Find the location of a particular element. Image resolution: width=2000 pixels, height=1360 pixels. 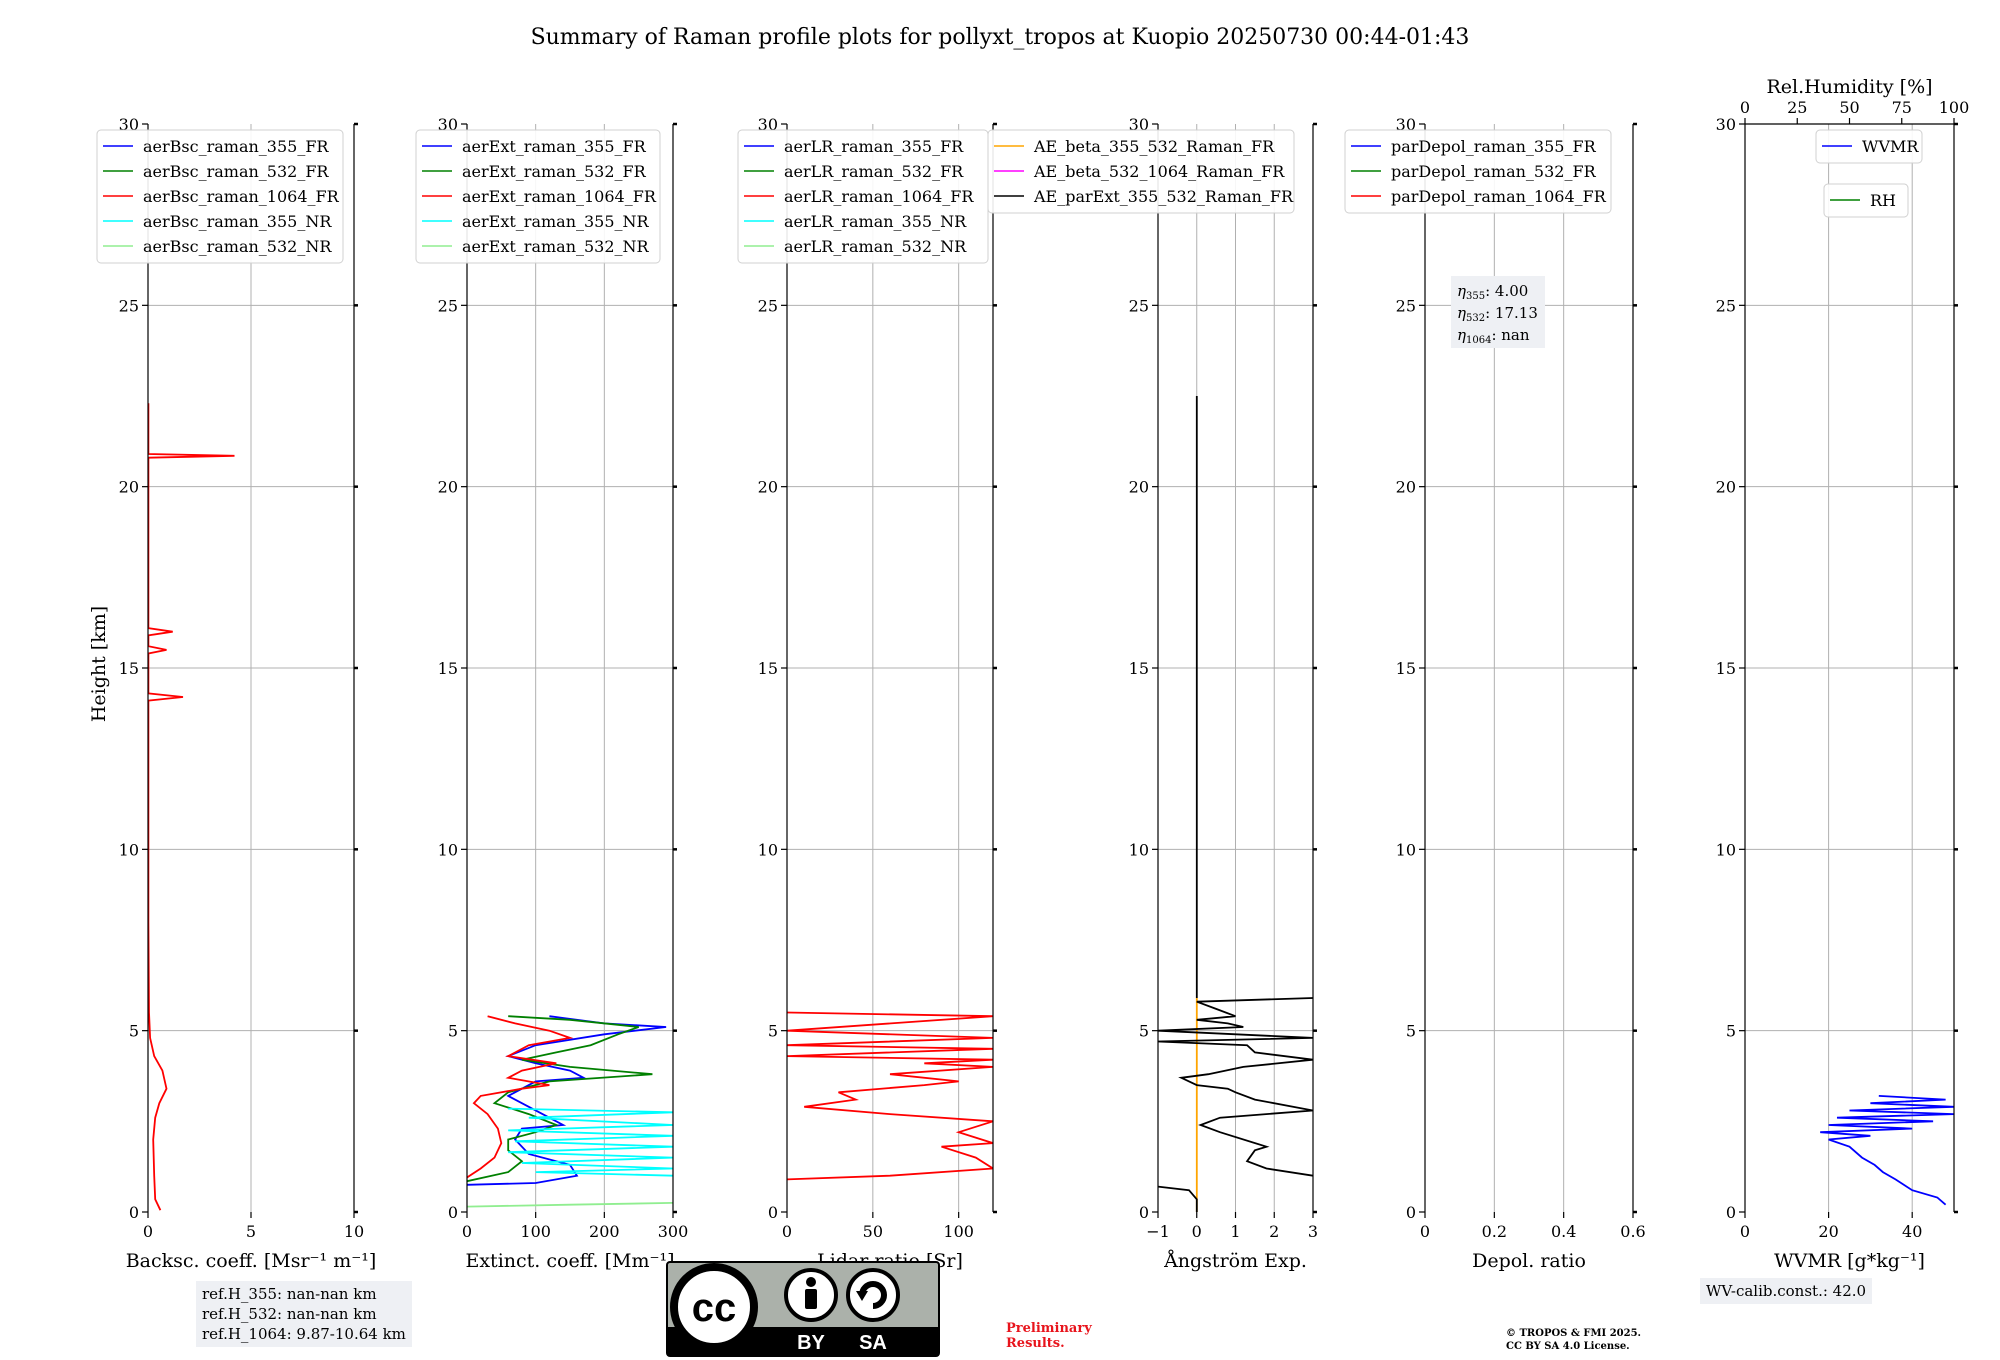

x-tick-label: 3 is located at coordinates (1313, 1231).